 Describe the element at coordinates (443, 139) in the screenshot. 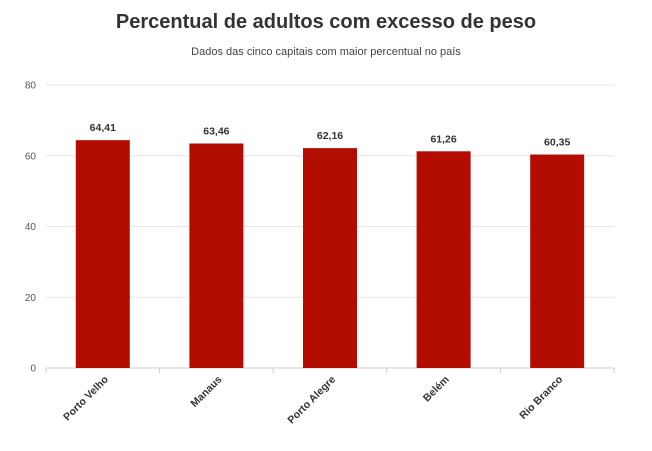

I see `data-label: 61,26` at that location.